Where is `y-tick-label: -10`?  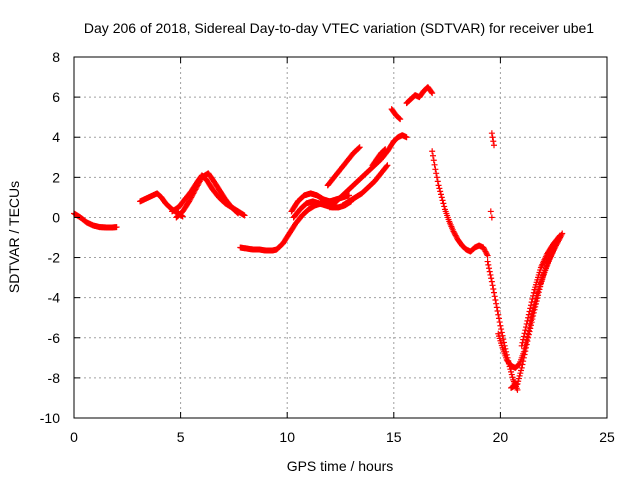
y-tick-label: -10 is located at coordinates (50, 418).